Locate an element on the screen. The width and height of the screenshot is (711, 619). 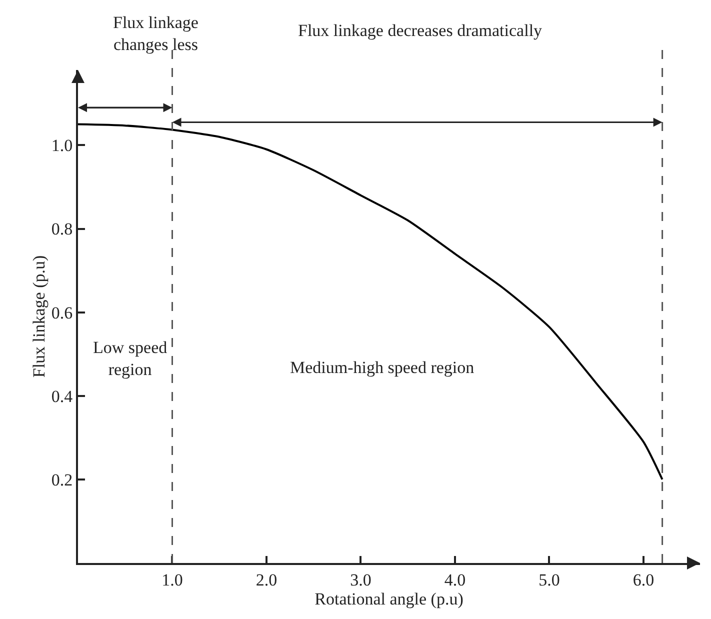
y-tick-label: 0.4 is located at coordinates (62, 396).